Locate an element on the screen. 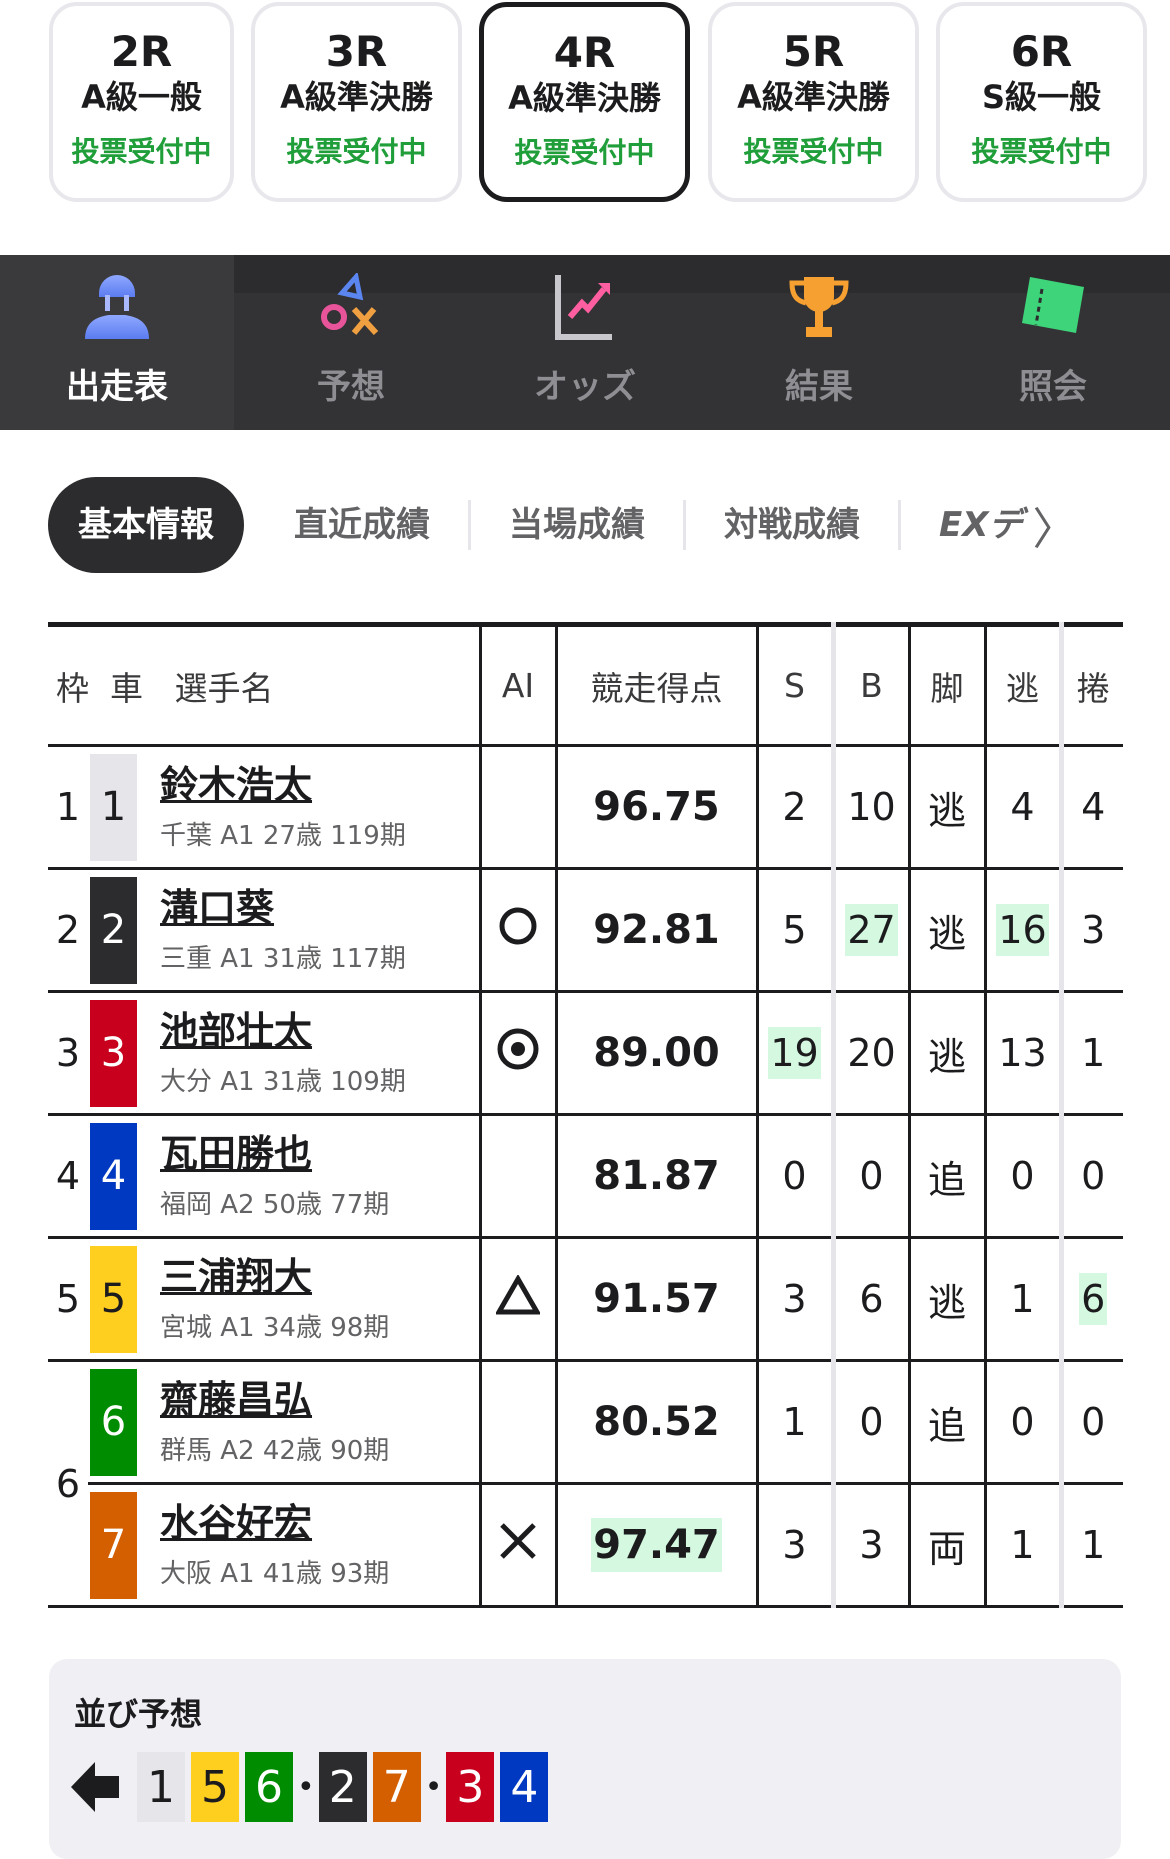 Image resolution: width=1170 pixels, height=1859 pixels. subtab-0: 基本情報 is located at coordinates (146, 525).